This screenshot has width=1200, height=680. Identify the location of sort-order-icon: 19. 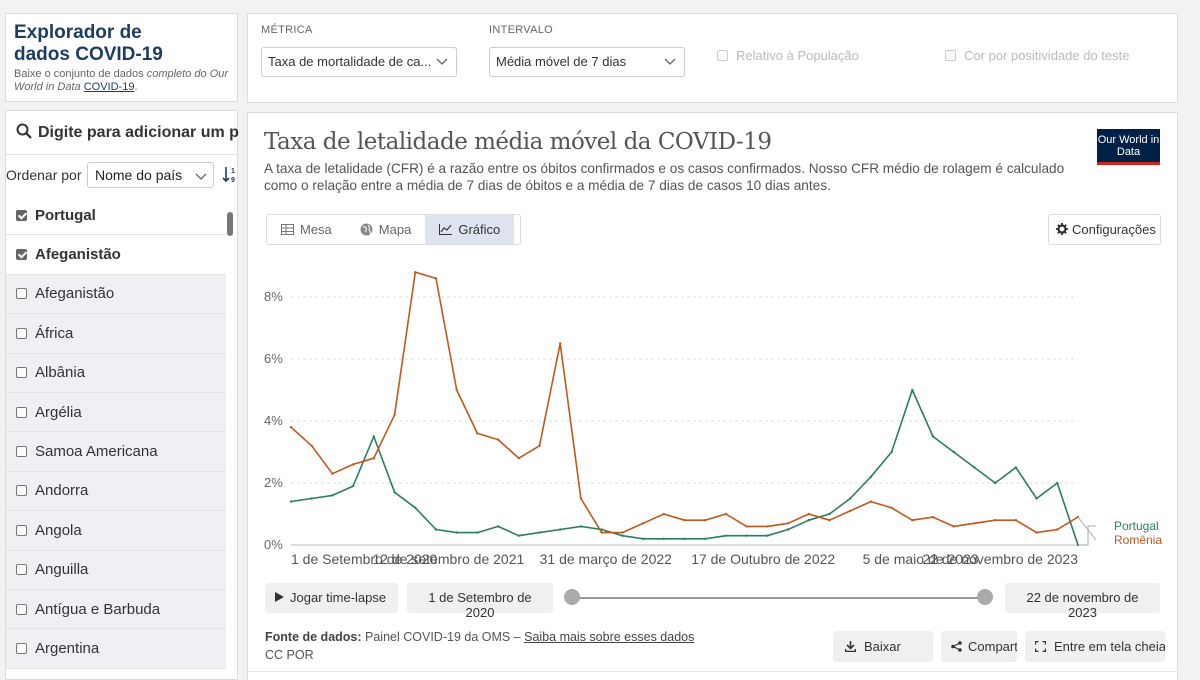
(230, 174).